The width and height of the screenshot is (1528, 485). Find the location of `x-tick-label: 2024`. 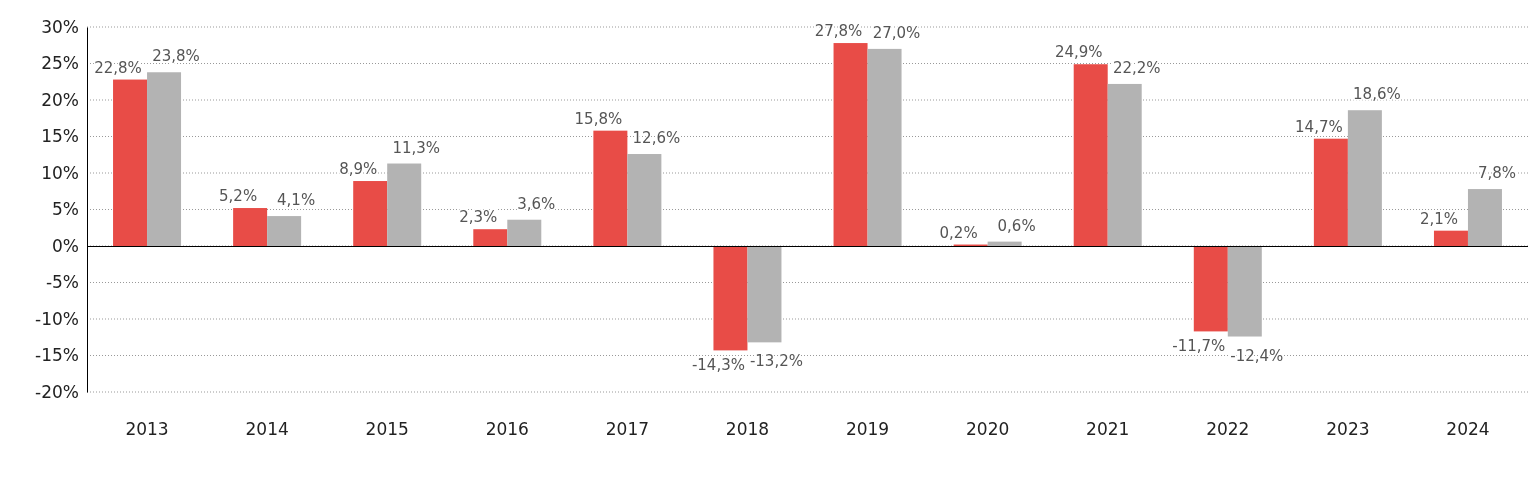

x-tick-label: 2024 is located at coordinates (1468, 429).